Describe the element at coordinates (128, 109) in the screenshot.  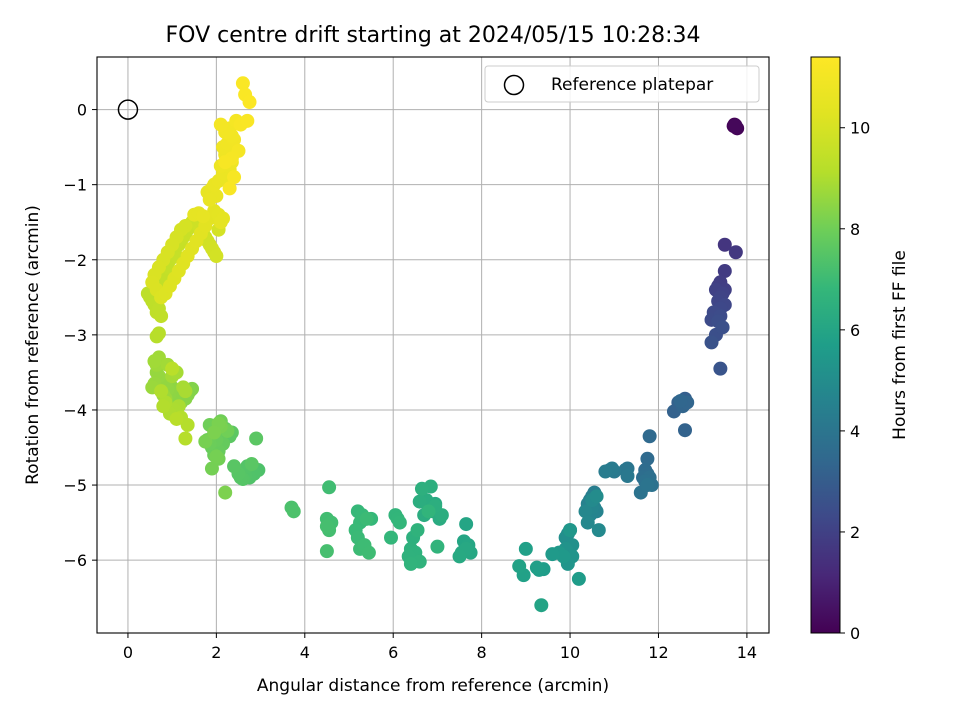
I see `reference-platepar-marker` at that location.